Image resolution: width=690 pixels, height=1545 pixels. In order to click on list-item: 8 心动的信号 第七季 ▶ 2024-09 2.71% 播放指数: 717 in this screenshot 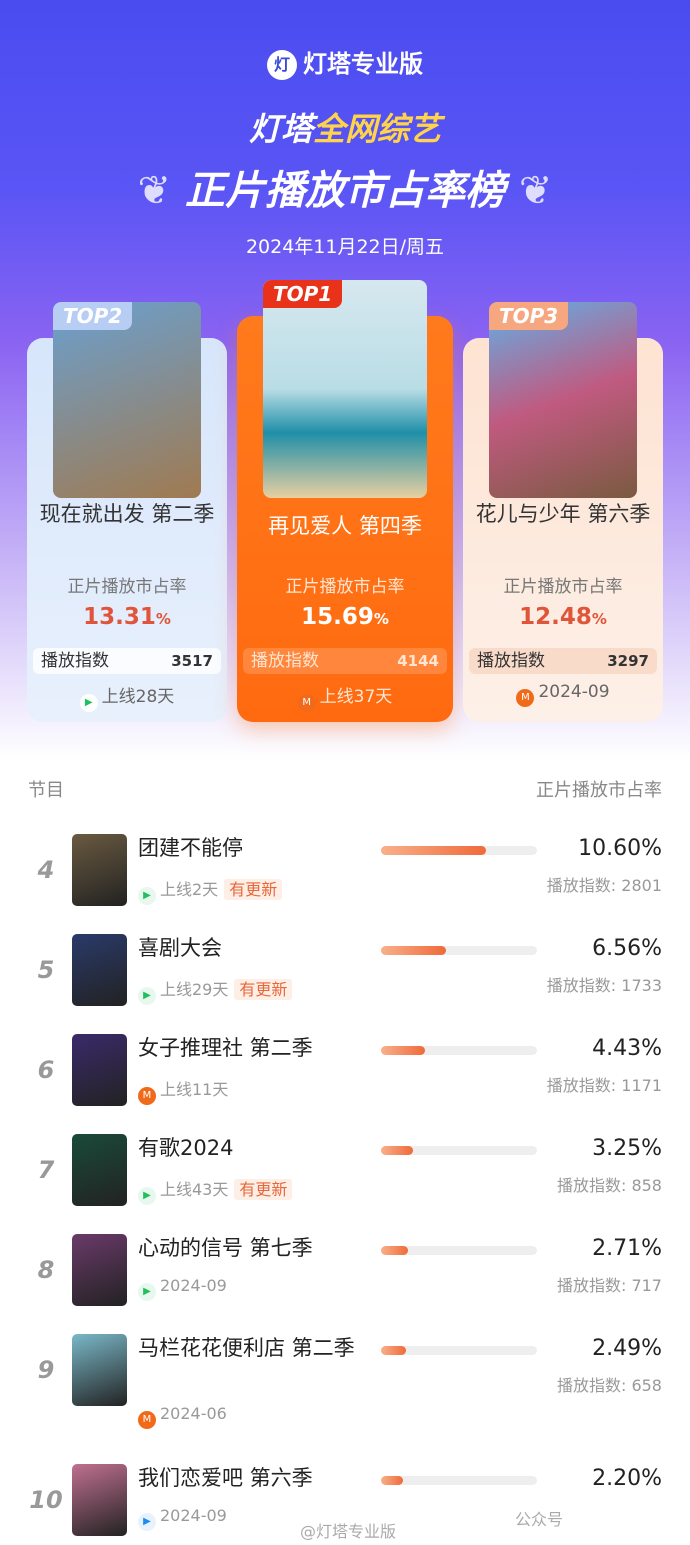, I will do `click(345, 1274)`.